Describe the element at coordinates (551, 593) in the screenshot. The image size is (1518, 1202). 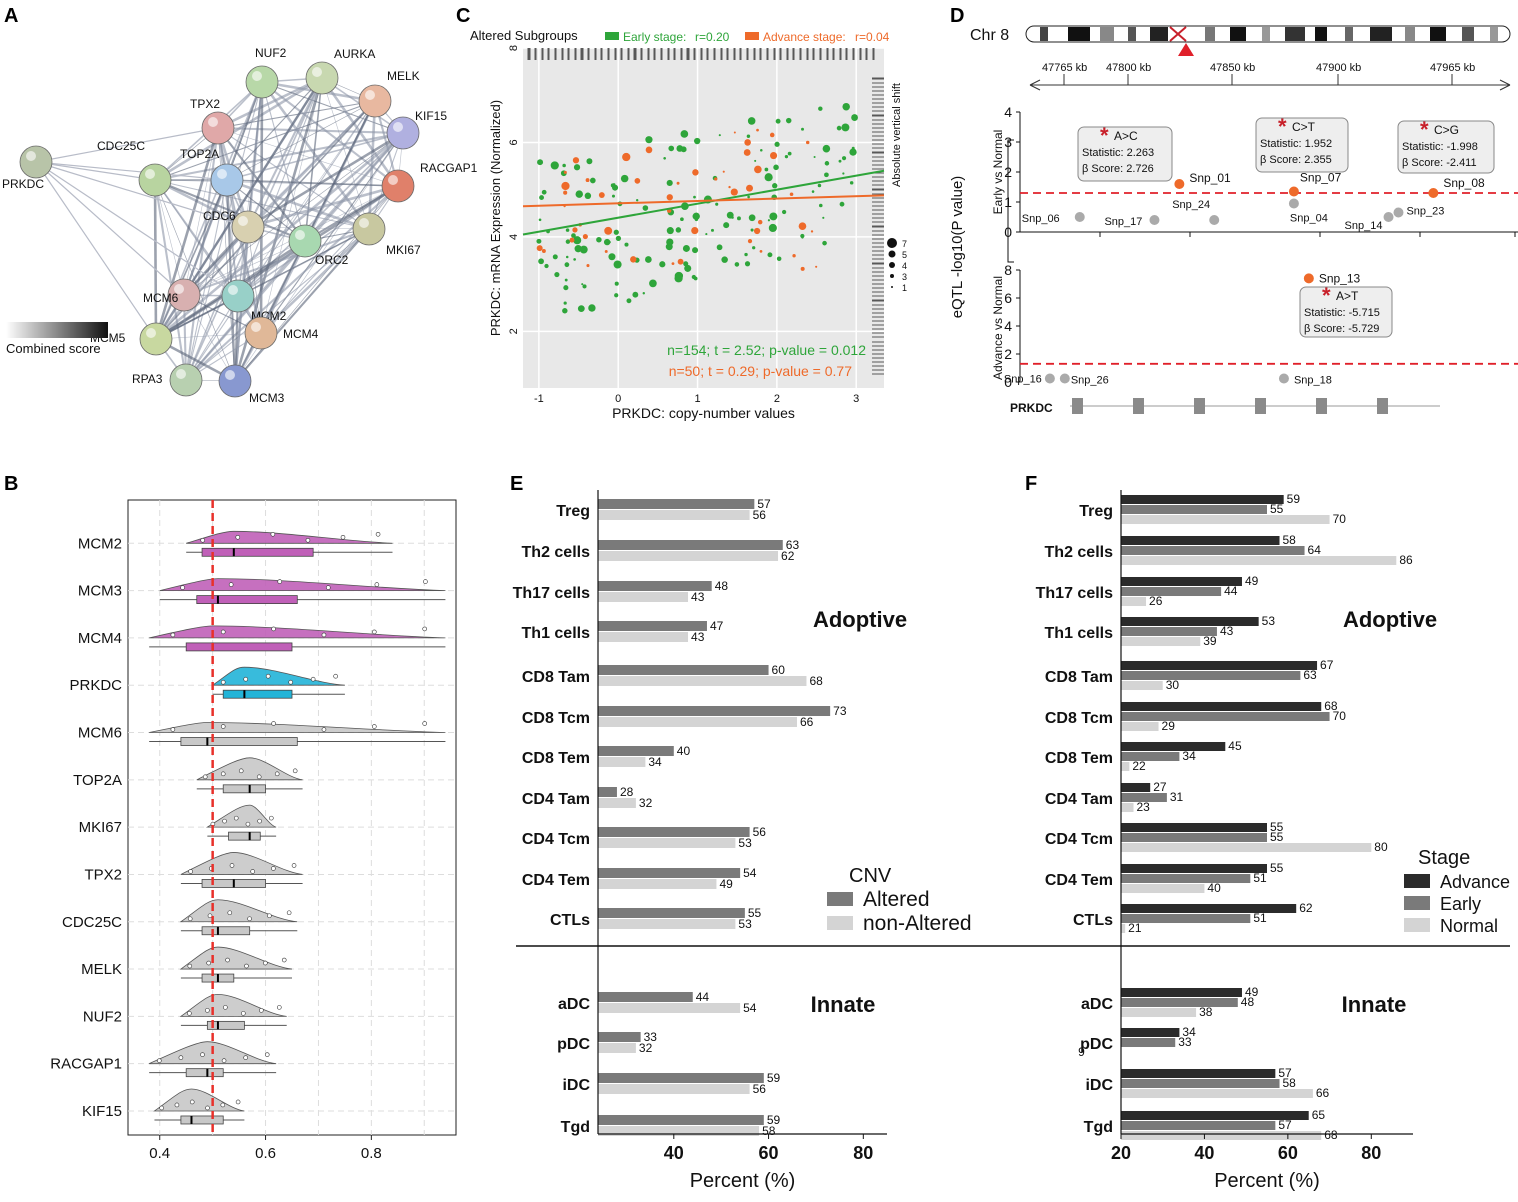
I see `category-label: Th17 cells` at that location.